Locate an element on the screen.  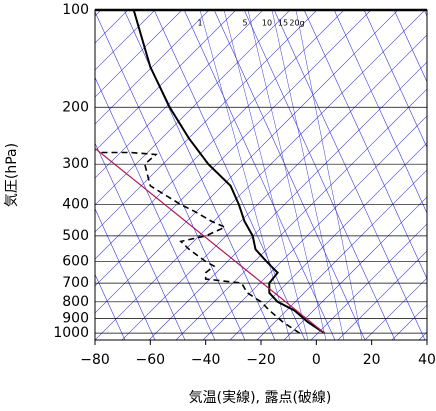
x-tick-label: −60 is located at coordinates (151, 360).